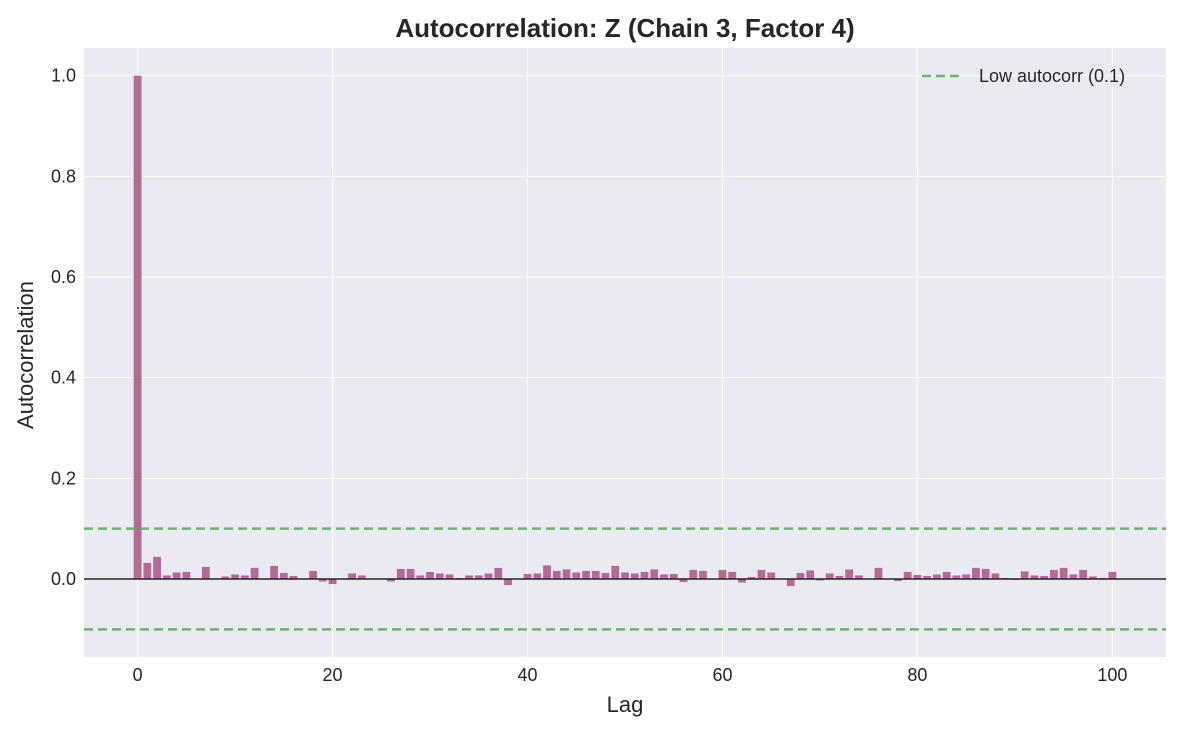 The width and height of the screenshot is (1182, 732). Describe the element at coordinates (1052, 76) in the screenshot. I see `legend-label: Low autocorr (0.1)` at that location.